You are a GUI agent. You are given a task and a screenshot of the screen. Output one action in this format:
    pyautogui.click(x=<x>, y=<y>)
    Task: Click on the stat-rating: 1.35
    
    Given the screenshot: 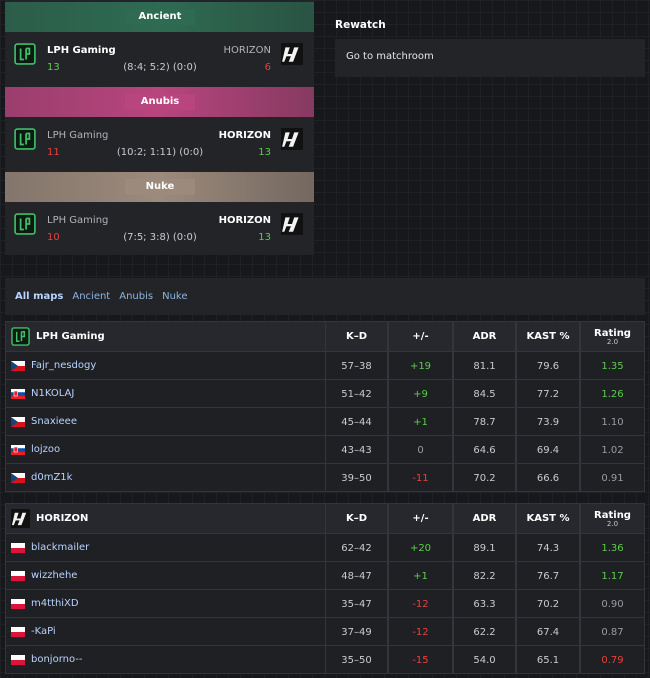 What is the action you would take?
    pyautogui.click(x=612, y=366)
    